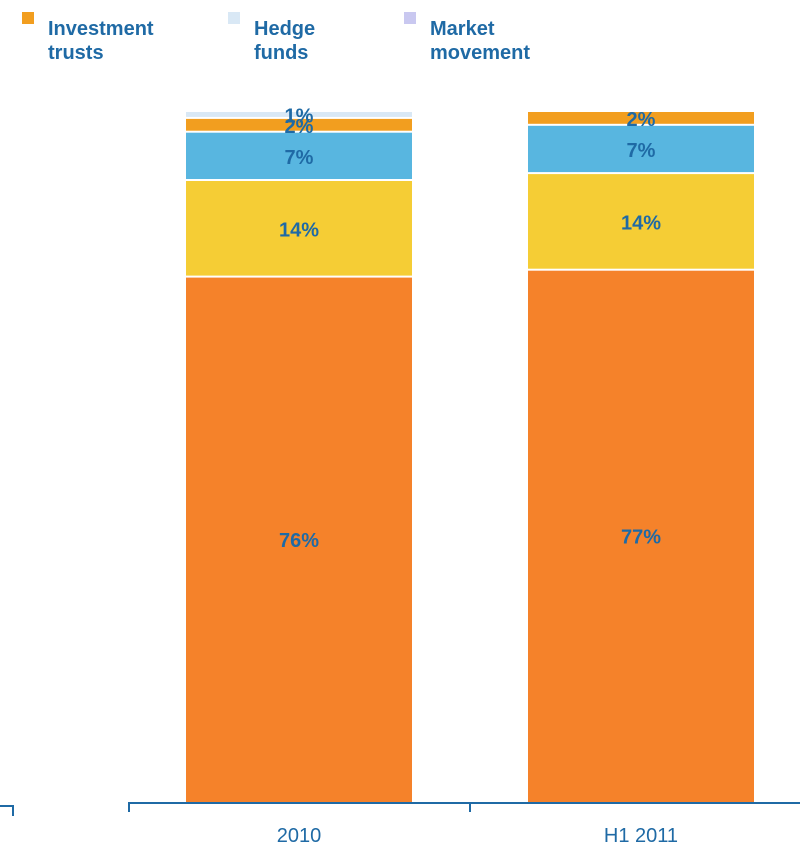 The image size is (800, 850). Describe the element at coordinates (641, 836) in the screenshot. I see `x-tick-label-1: H1 2011` at that location.